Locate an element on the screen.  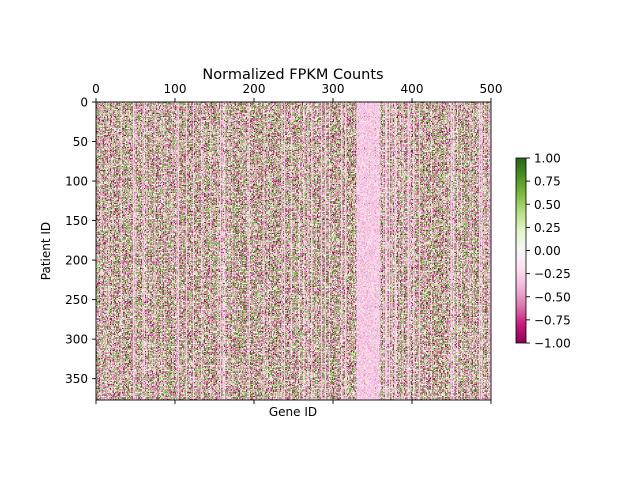
y-tick-label: 350 is located at coordinates (76, 379).